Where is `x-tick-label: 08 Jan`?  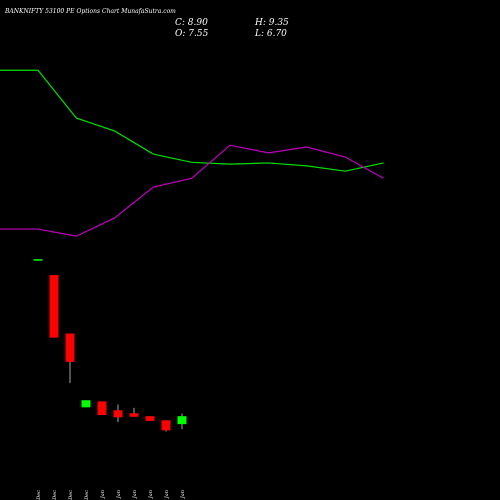 x-tick-label: 08 Jan is located at coordinates (183, 495).